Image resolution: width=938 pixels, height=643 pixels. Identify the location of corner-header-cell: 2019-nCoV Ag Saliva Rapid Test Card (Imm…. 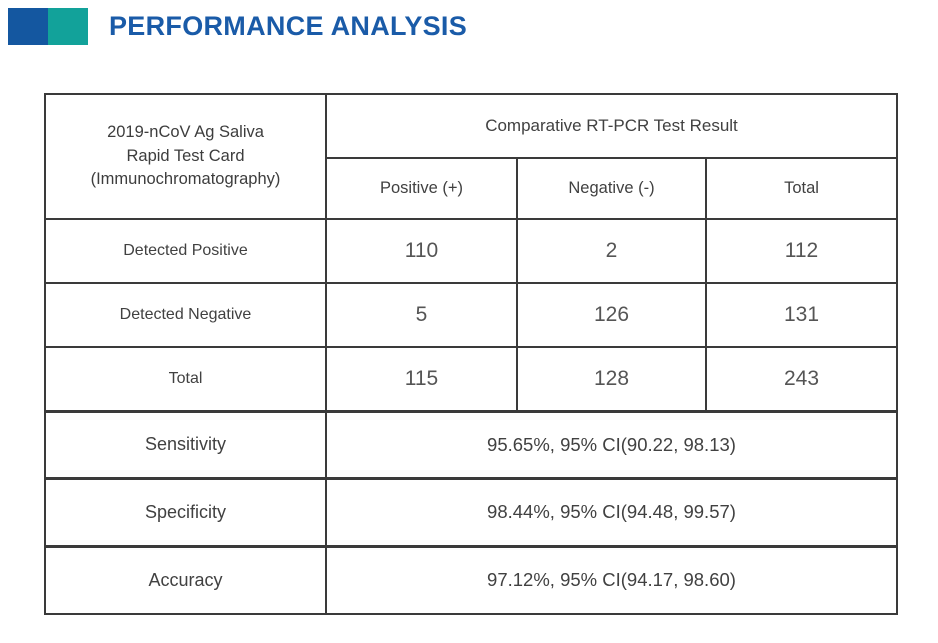
(185, 156).